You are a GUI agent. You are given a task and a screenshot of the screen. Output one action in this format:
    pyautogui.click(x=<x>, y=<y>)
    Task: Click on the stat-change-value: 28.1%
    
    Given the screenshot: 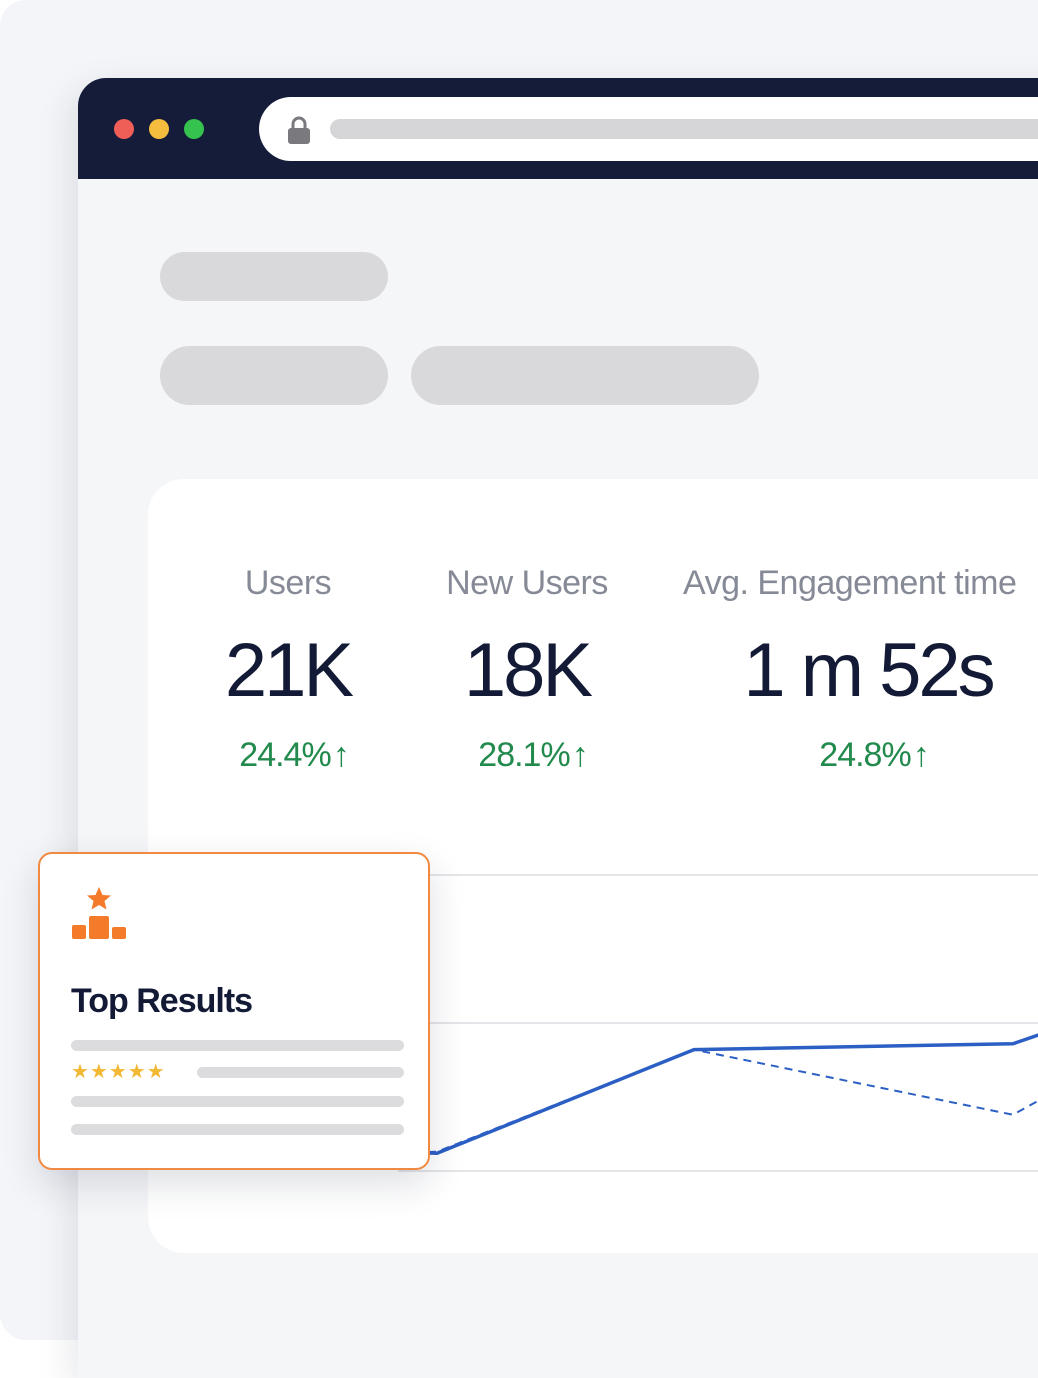 What is the action you would take?
    pyautogui.click(x=524, y=755)
    